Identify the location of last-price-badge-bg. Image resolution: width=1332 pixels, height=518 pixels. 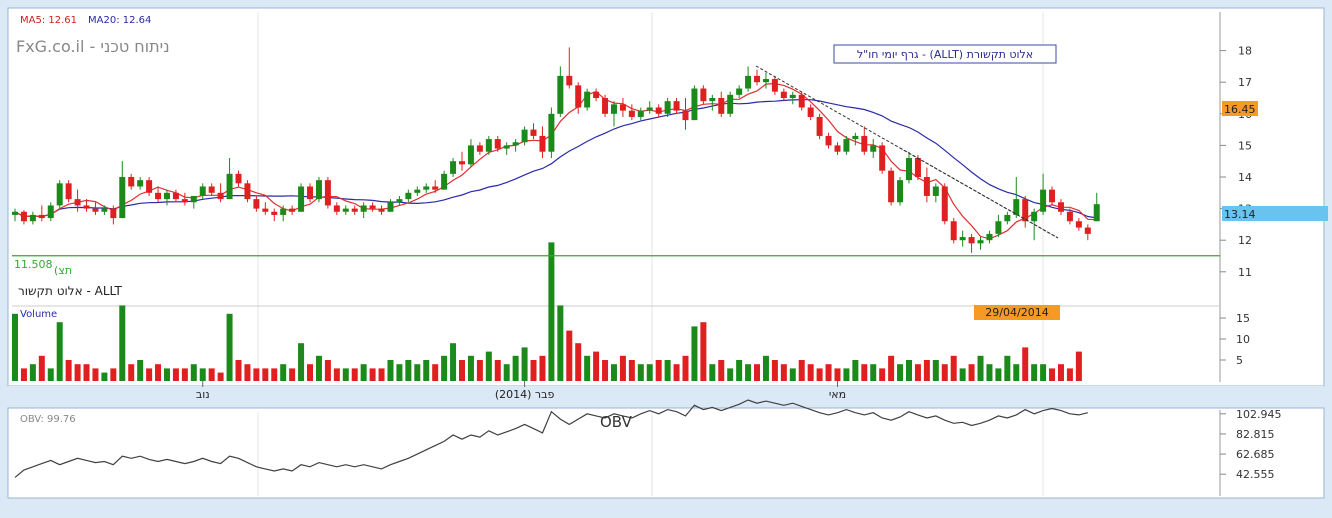
(1240, 108).